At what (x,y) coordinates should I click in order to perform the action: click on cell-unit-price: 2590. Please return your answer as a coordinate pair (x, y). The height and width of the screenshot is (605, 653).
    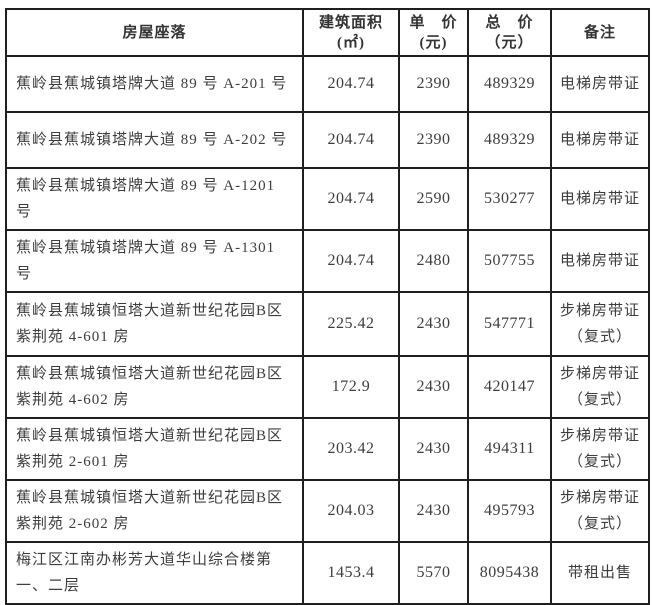
    Looking at the image, I should click on (433, 199).